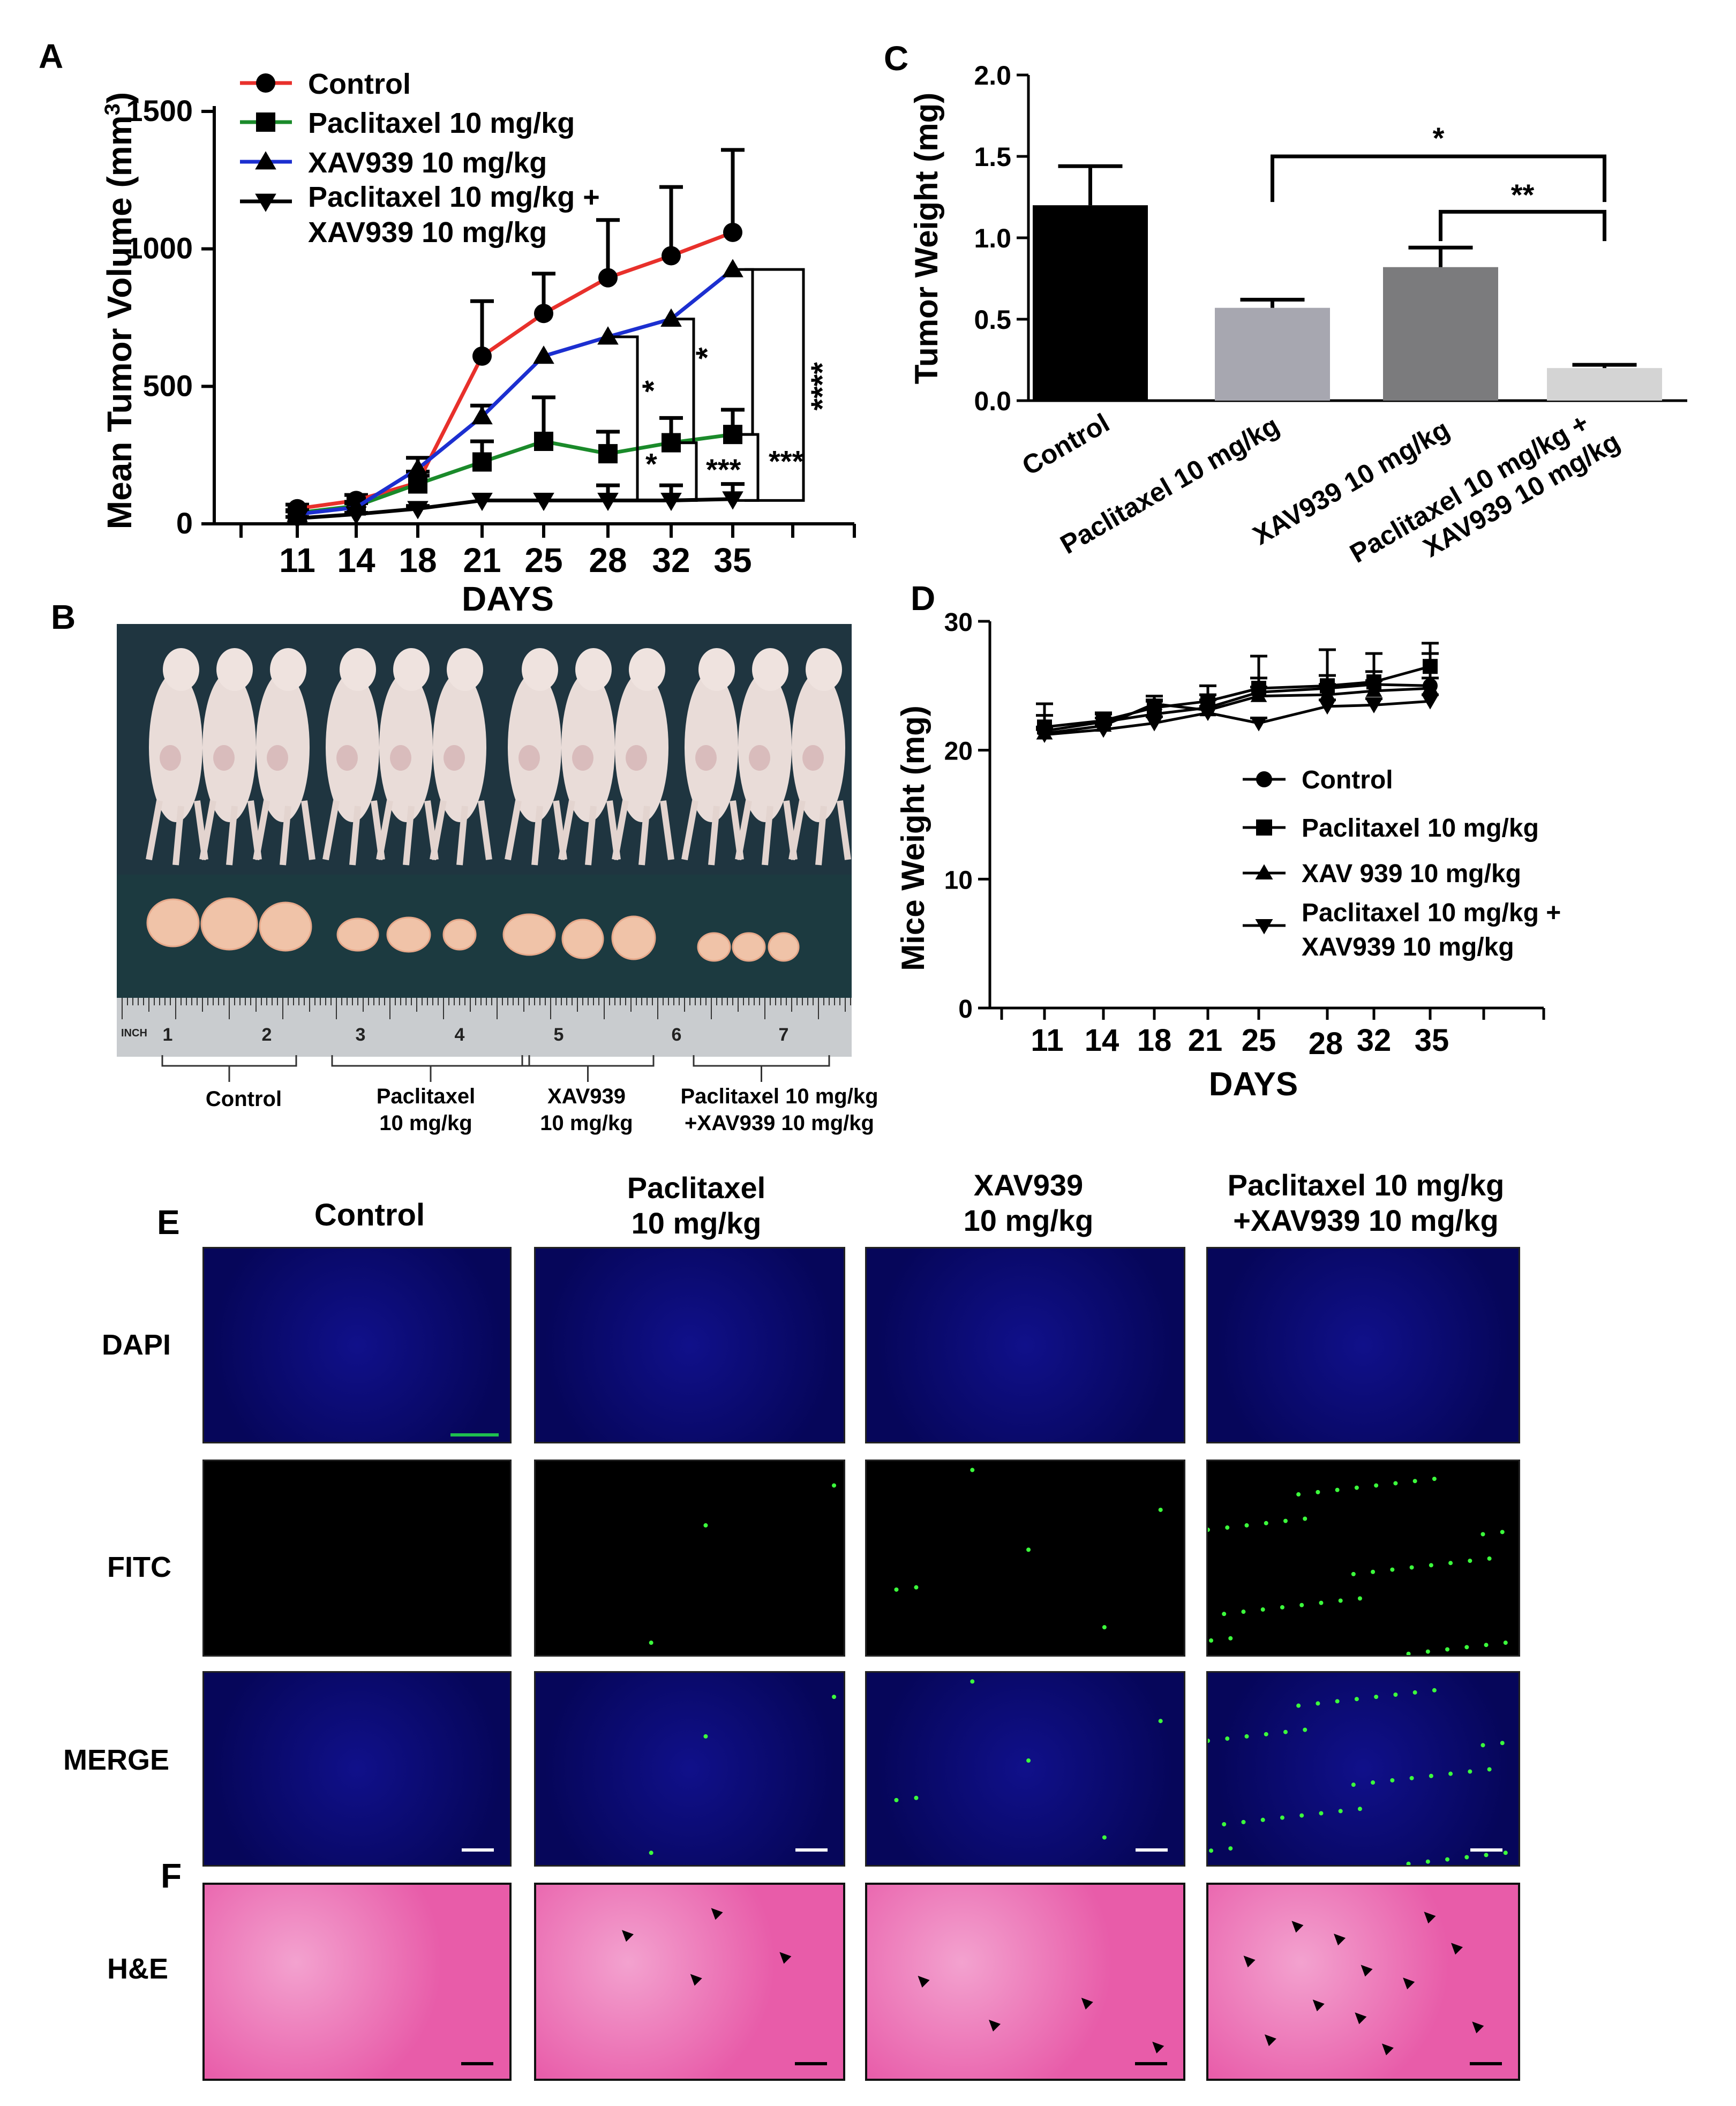  I want to click on chart-a-series-line, so click(516, 392).